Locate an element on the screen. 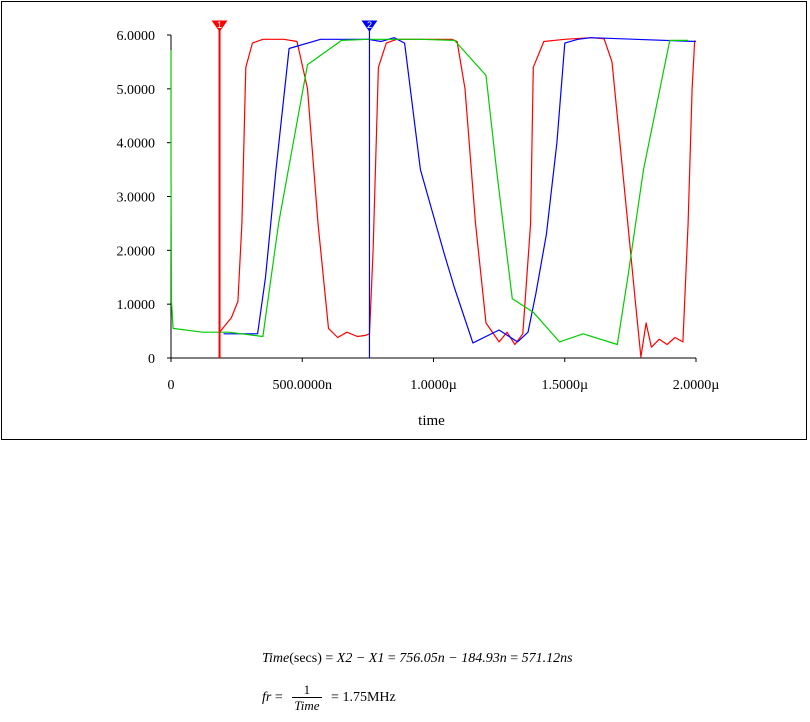 Image resolution: width=810 pixels, height=722 pixels. frequency-symbol: fr is located at coordinates (267, 697).